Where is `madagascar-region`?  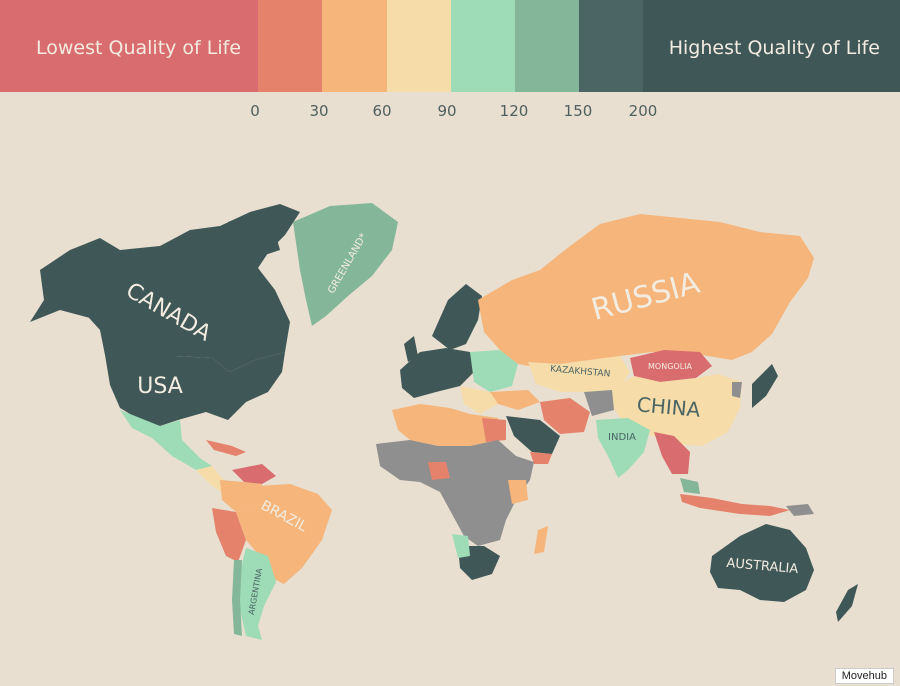
madagascar-region is located at coordinates (541, 540).